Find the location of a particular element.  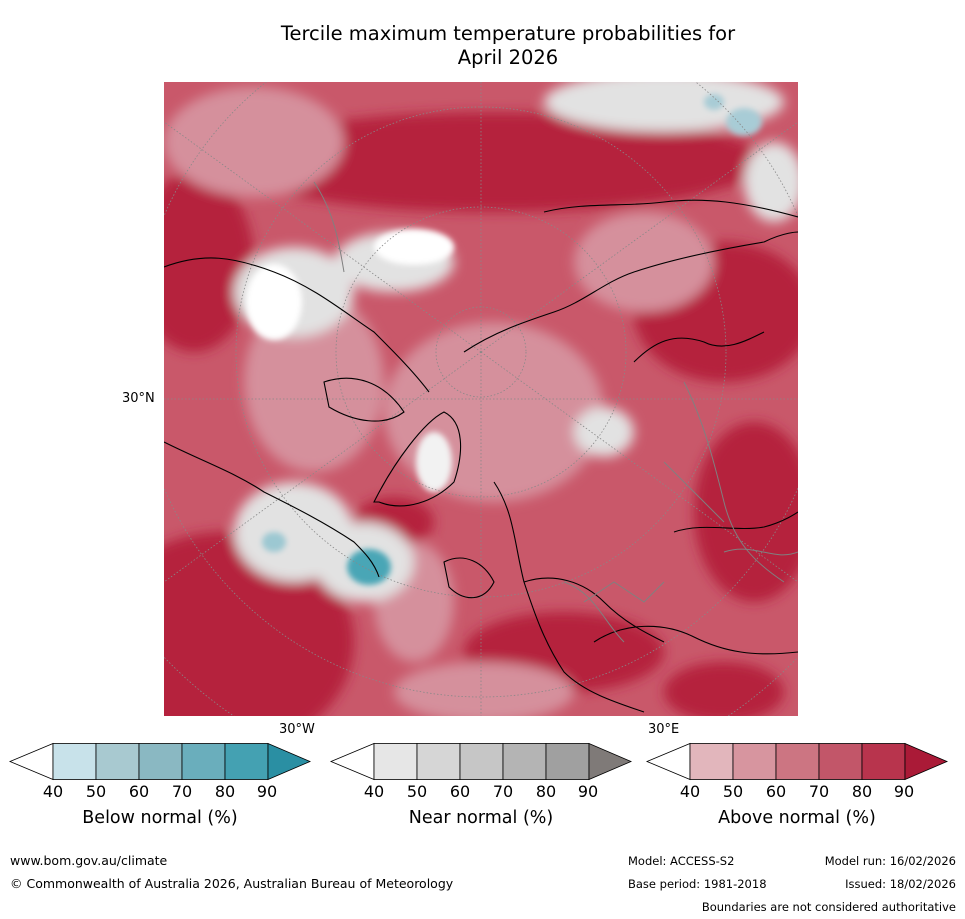

title-line-2: April 2026 is located at coordinates (508, 57).